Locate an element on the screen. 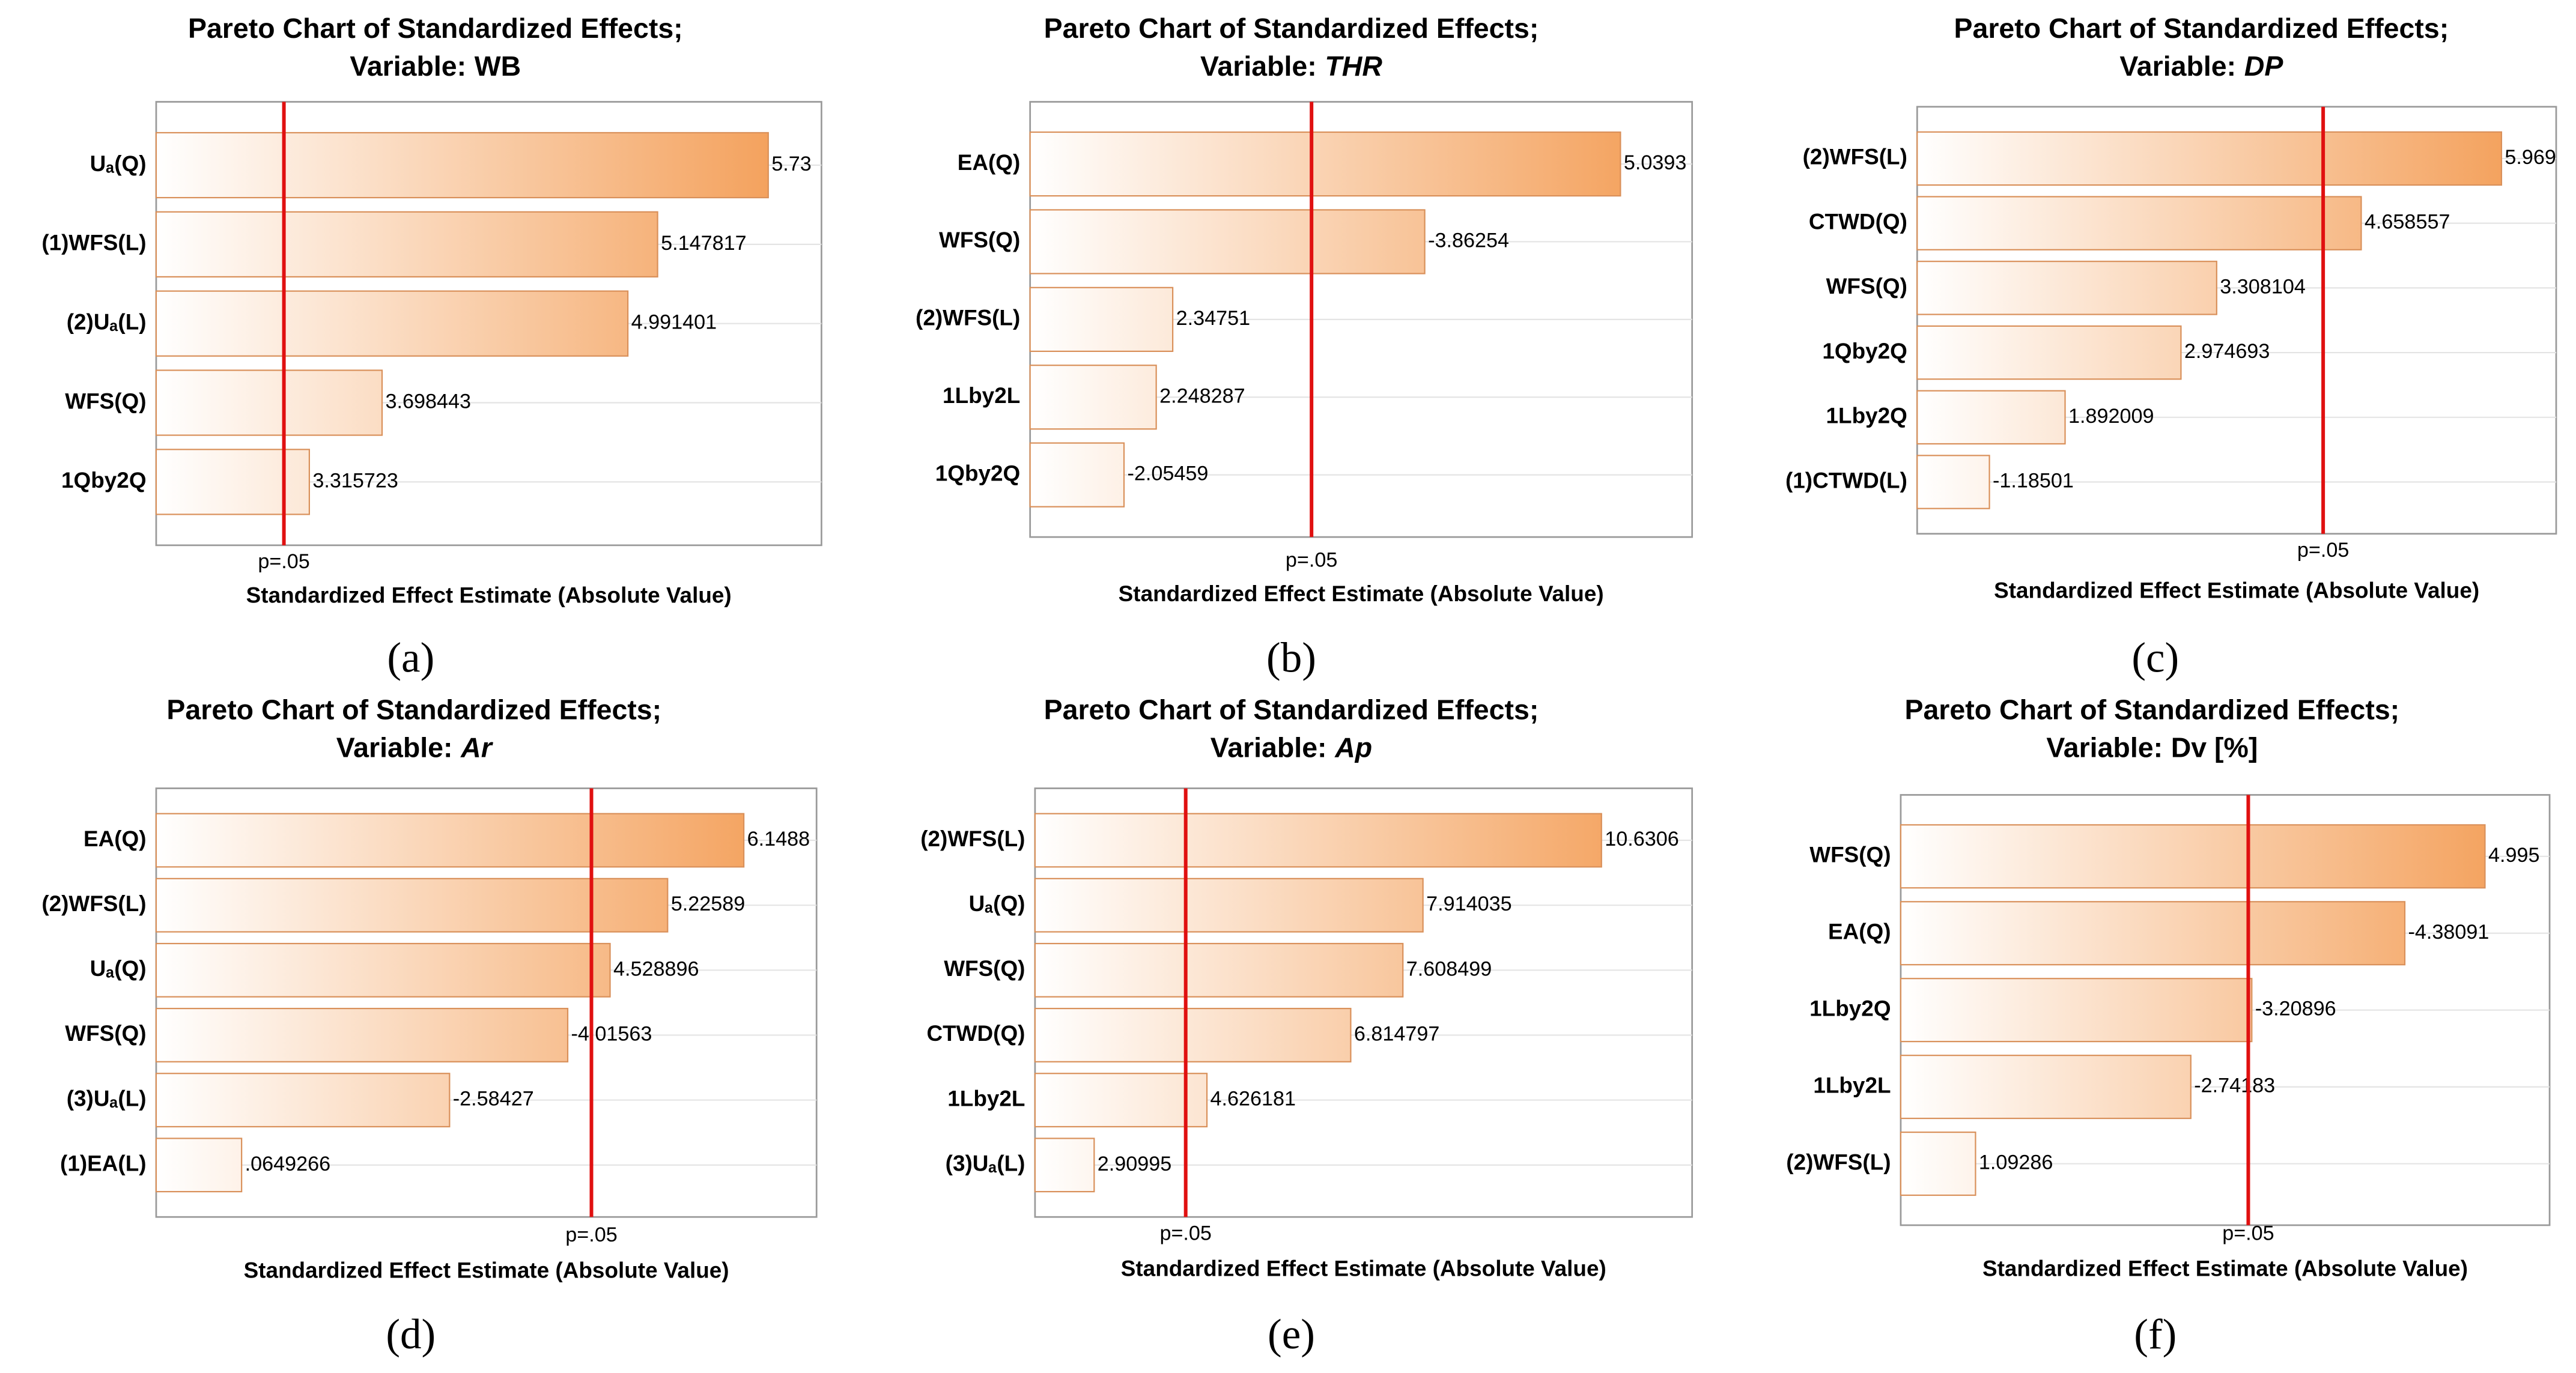 This screenshot has height=1373, width=2576. value-label: 6.814797 is located at coordinates (1397, 1033).